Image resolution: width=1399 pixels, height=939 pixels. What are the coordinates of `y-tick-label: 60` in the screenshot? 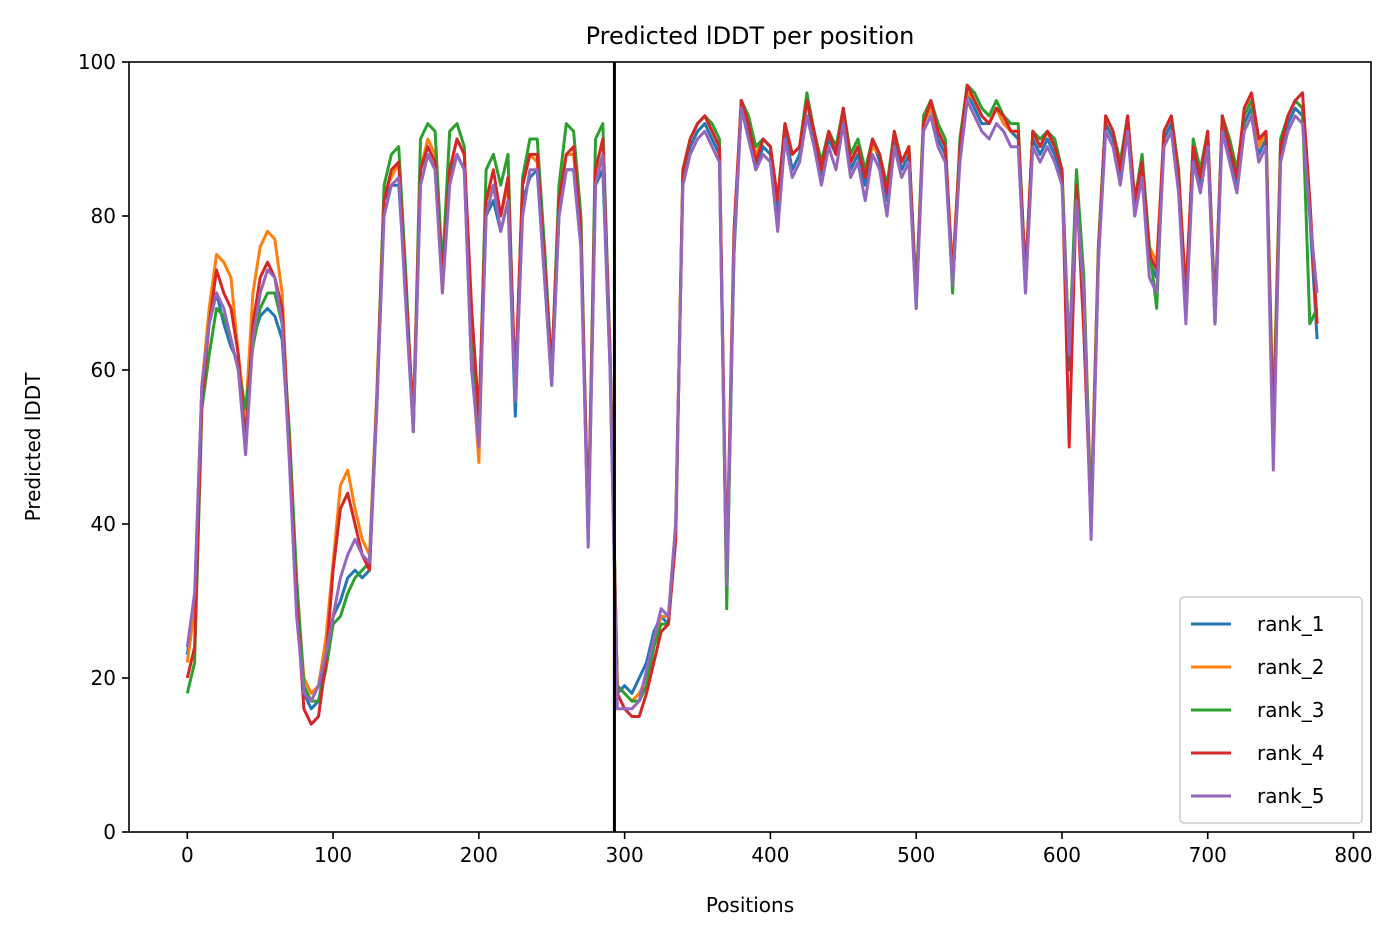 It's located at (103, 370).